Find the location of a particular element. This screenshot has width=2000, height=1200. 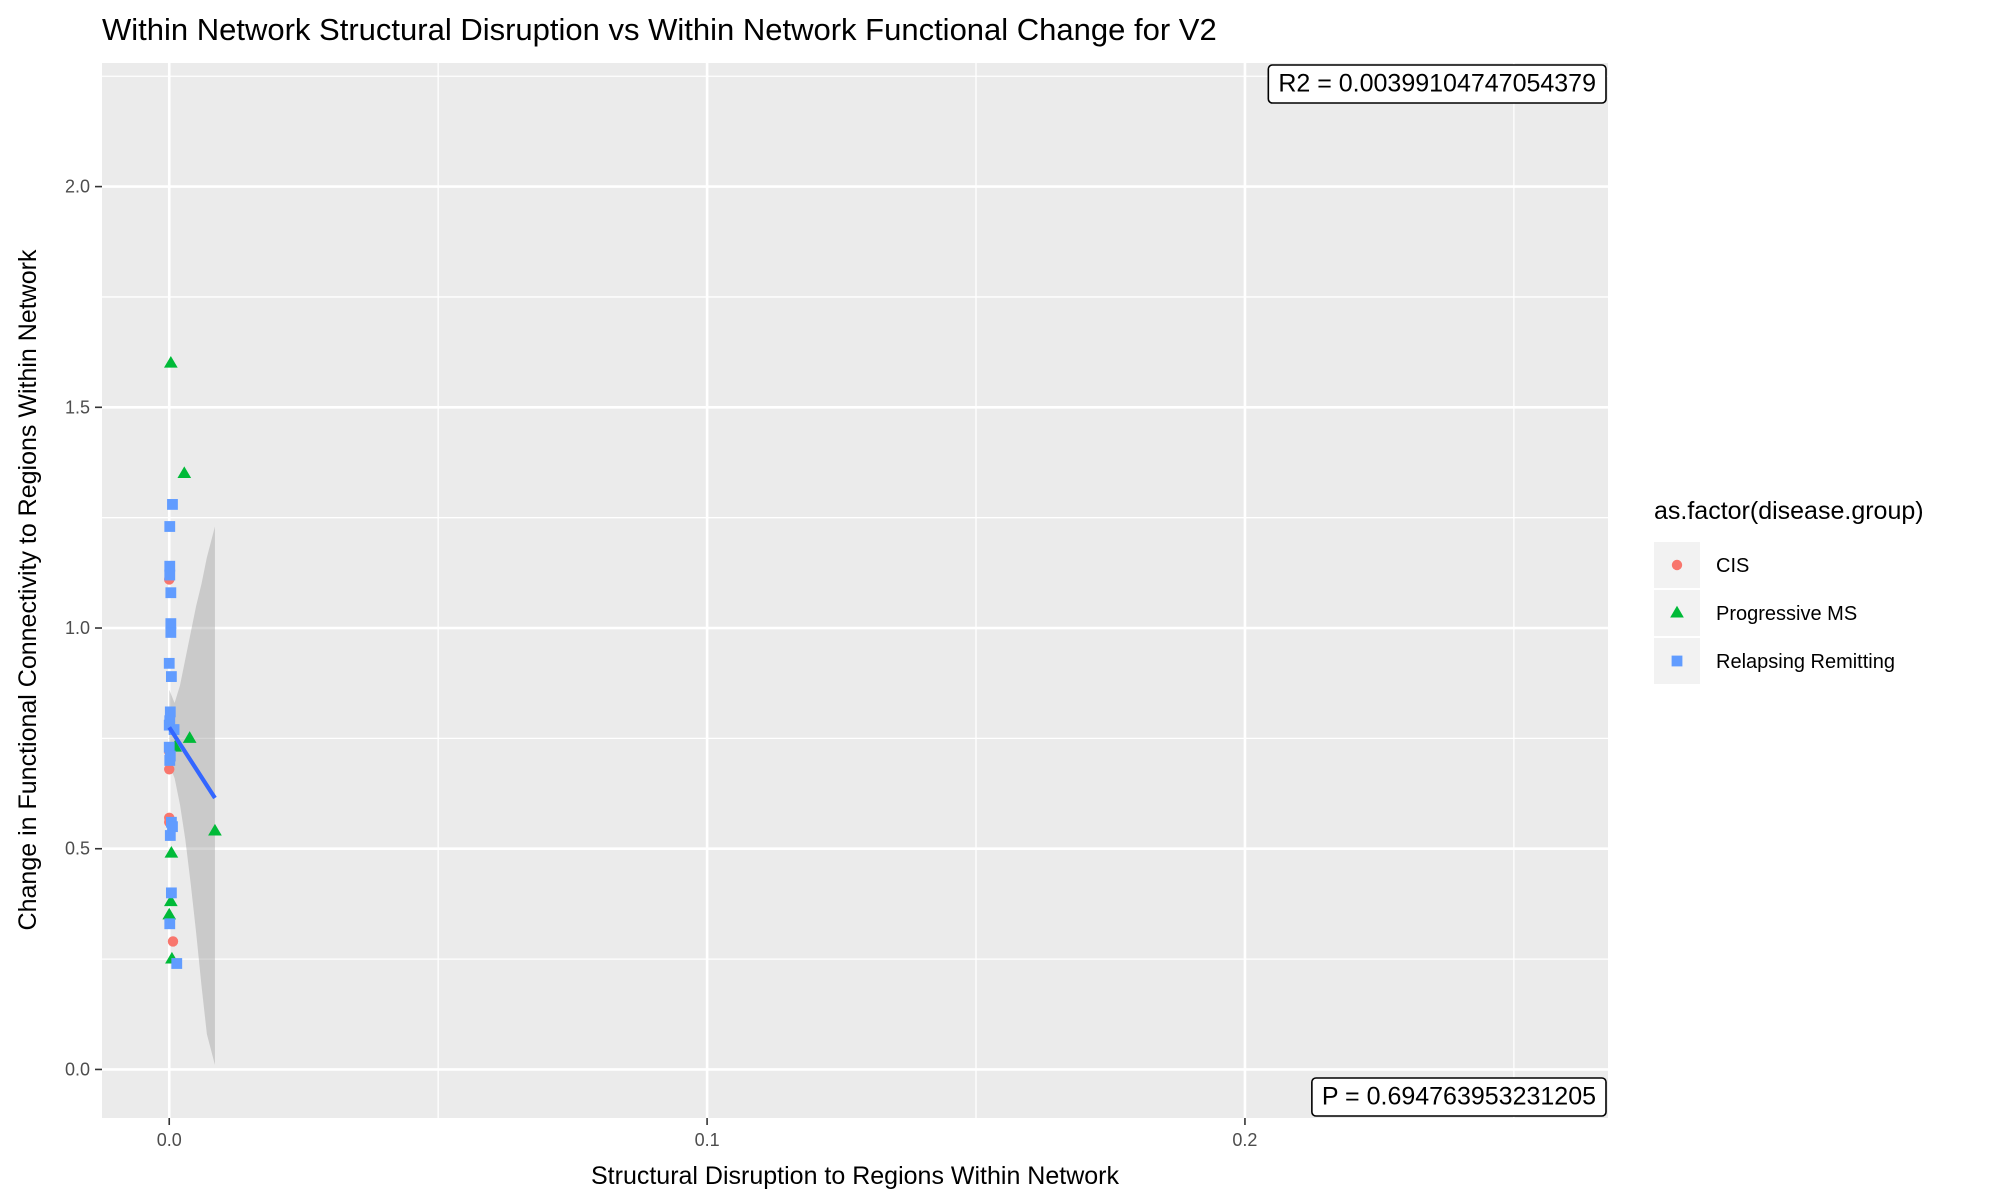

legend-title: as.factor(disease.group) is located at coordinates (1789, 511).